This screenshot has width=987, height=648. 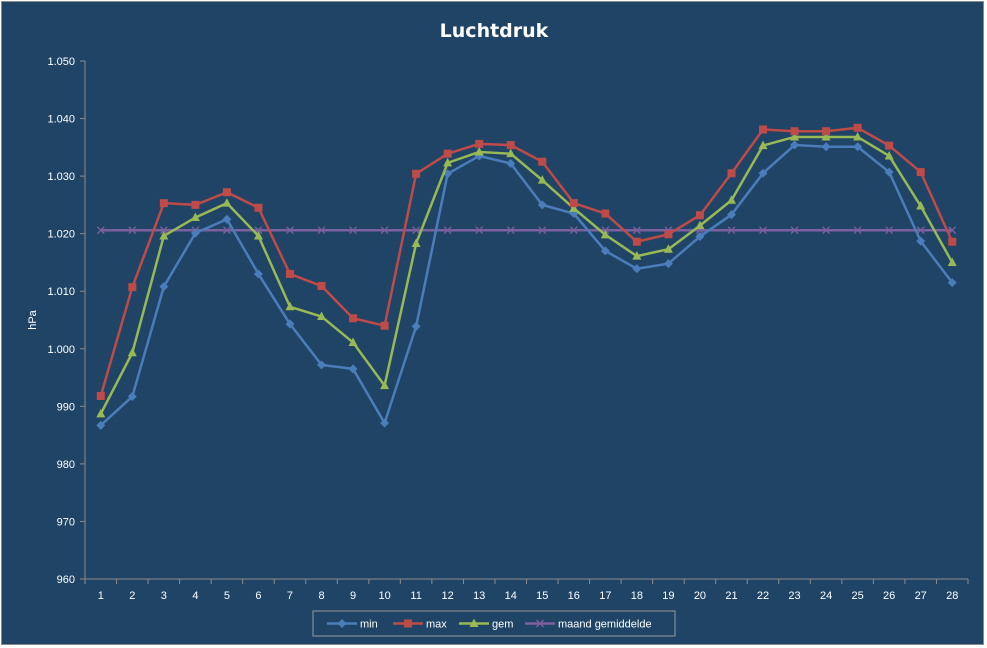 I want to click on x-tick-label: 25, so click(x=858, y=596).